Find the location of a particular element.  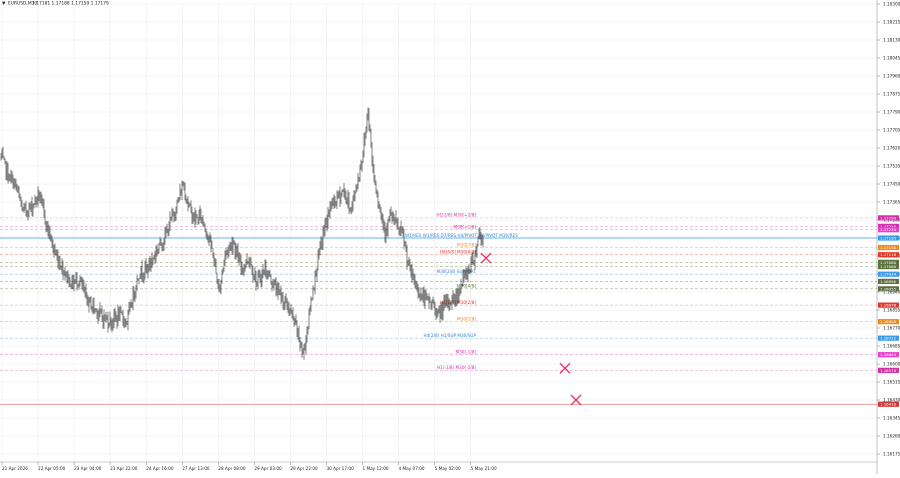

y-tick-label: 1.18215 is located at coordinates (891, 22).